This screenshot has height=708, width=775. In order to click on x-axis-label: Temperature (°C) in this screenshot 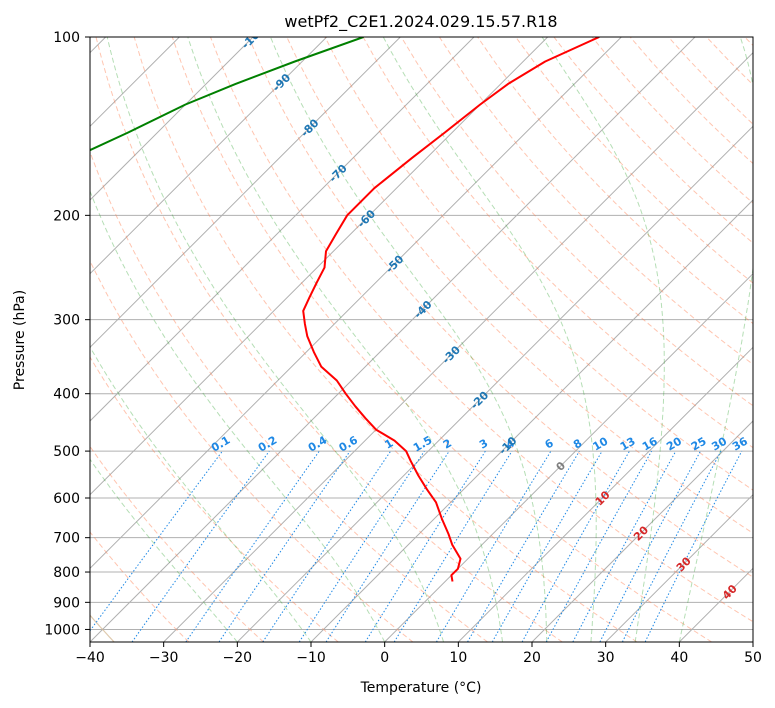, I will do `click(421, 688)`.